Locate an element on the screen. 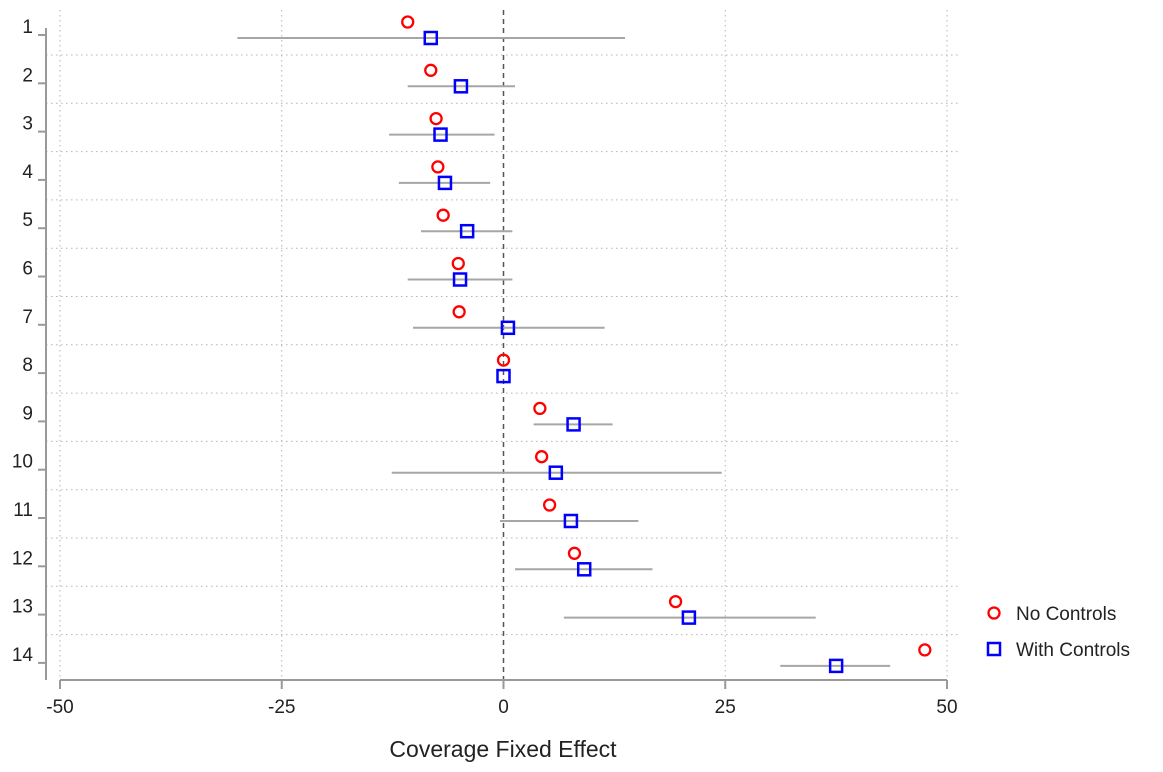  y-tick-label: 8 is located at coordinates (27, 365).